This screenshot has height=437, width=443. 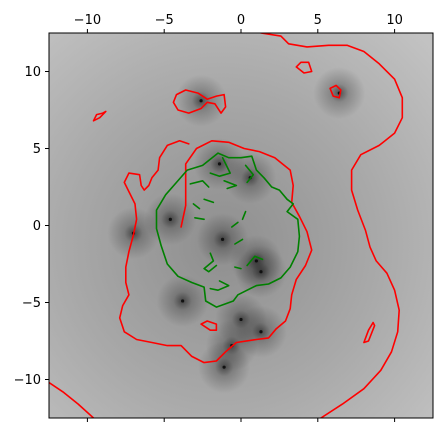 What do you see at coordinates (394, 20) in the screenshot?
I see `x-tick-label: 10` at bounding box center [394, 20].